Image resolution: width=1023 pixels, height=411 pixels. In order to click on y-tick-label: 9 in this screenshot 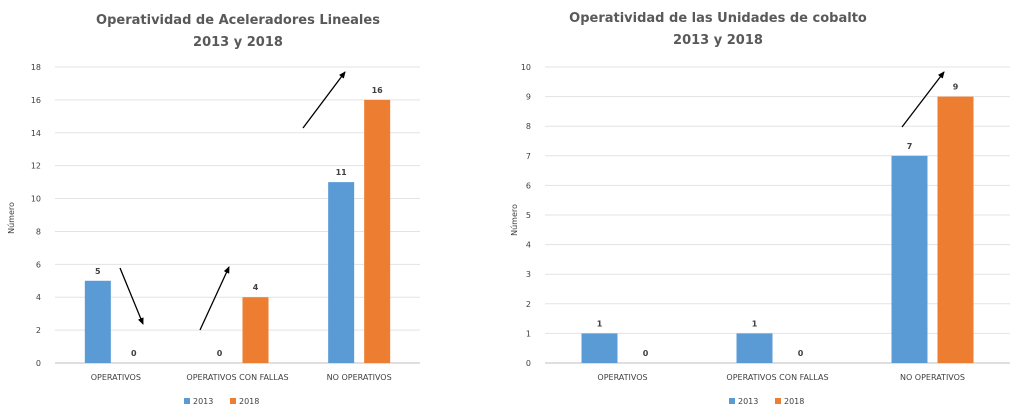, I will do `click(528, 97)`.